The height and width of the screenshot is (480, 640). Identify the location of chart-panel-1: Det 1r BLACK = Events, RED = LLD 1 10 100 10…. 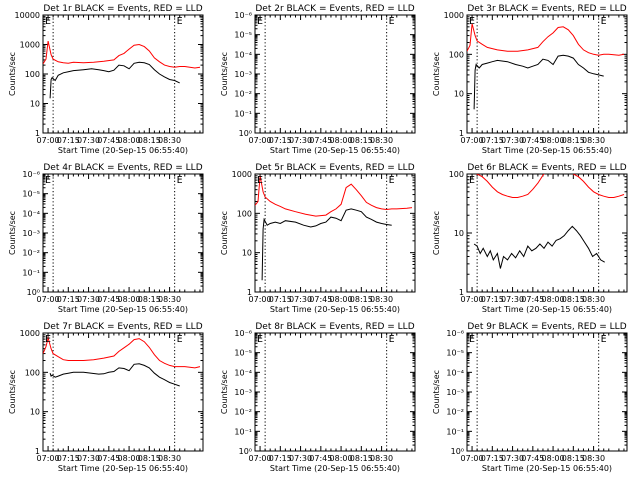
(106, 79).